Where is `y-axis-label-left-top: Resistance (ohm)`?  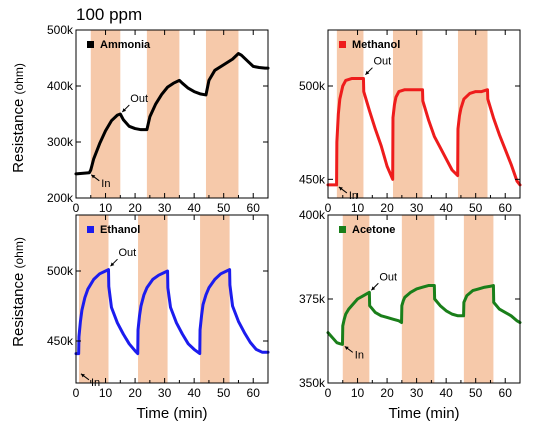
y-axis-label-left-top: Resistance (ohm) is located at coordinates (18, 118).